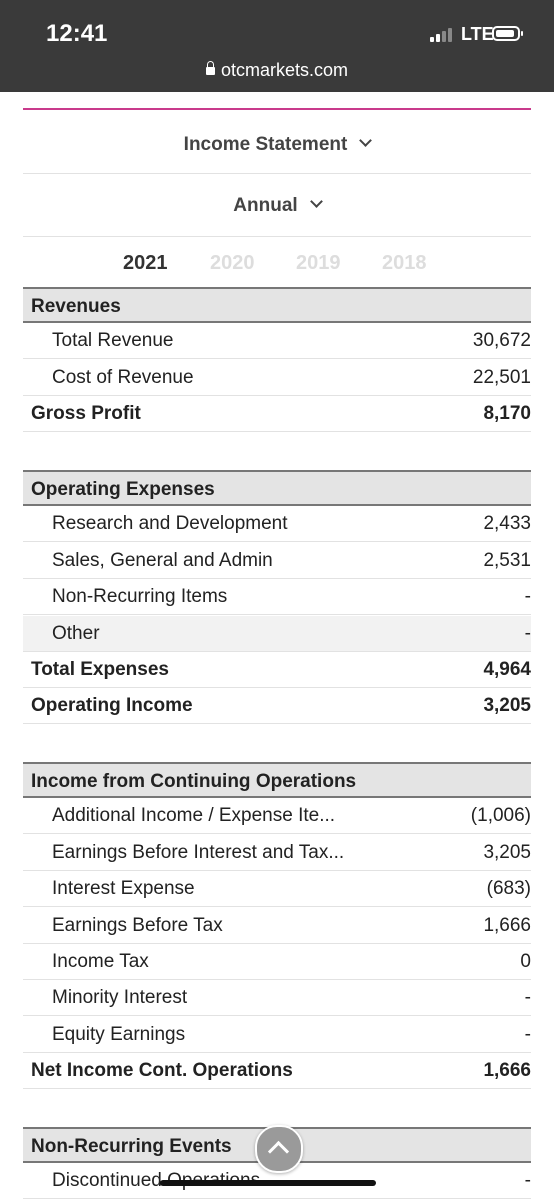 This screenshot has width=554, height=1200. Describe the element at coordinates (77, 33) in the screenshot. I see `status-time: 12:41` at that location.